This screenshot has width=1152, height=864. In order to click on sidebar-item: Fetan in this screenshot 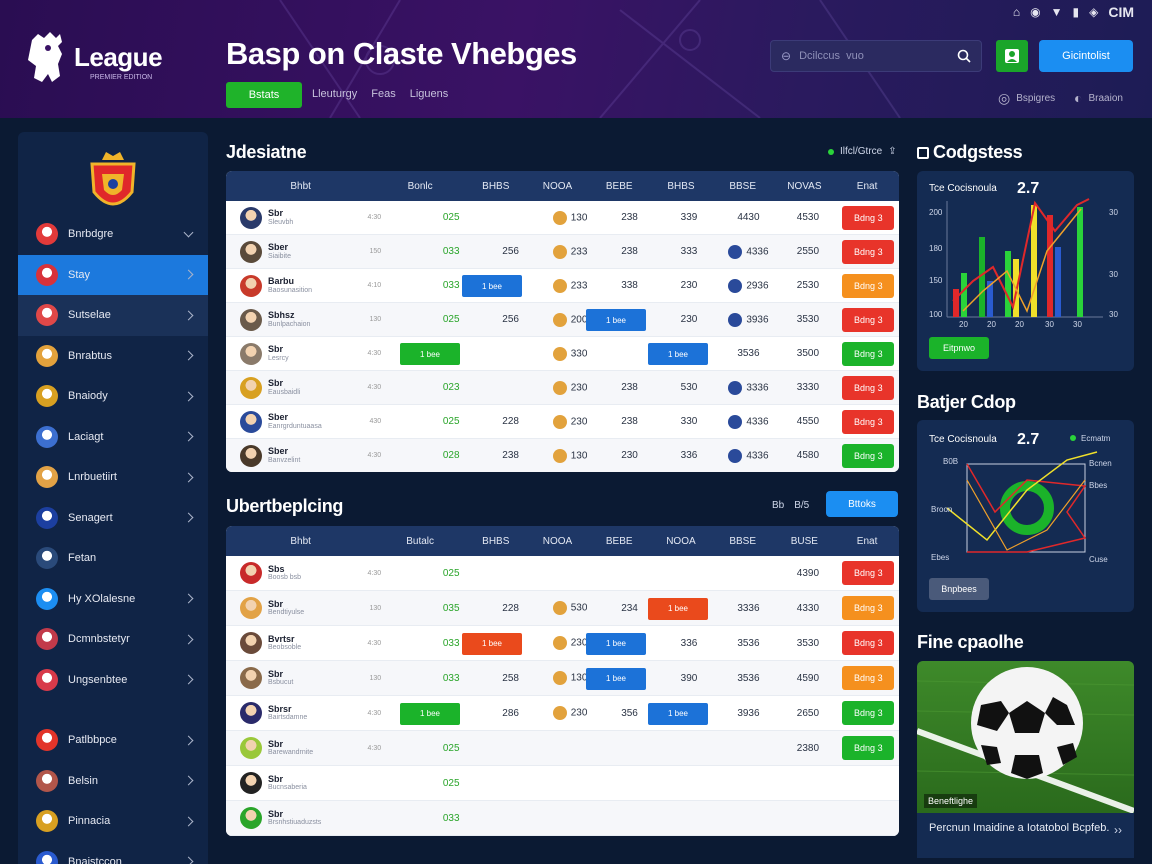, I will do `click(113, 558)`.